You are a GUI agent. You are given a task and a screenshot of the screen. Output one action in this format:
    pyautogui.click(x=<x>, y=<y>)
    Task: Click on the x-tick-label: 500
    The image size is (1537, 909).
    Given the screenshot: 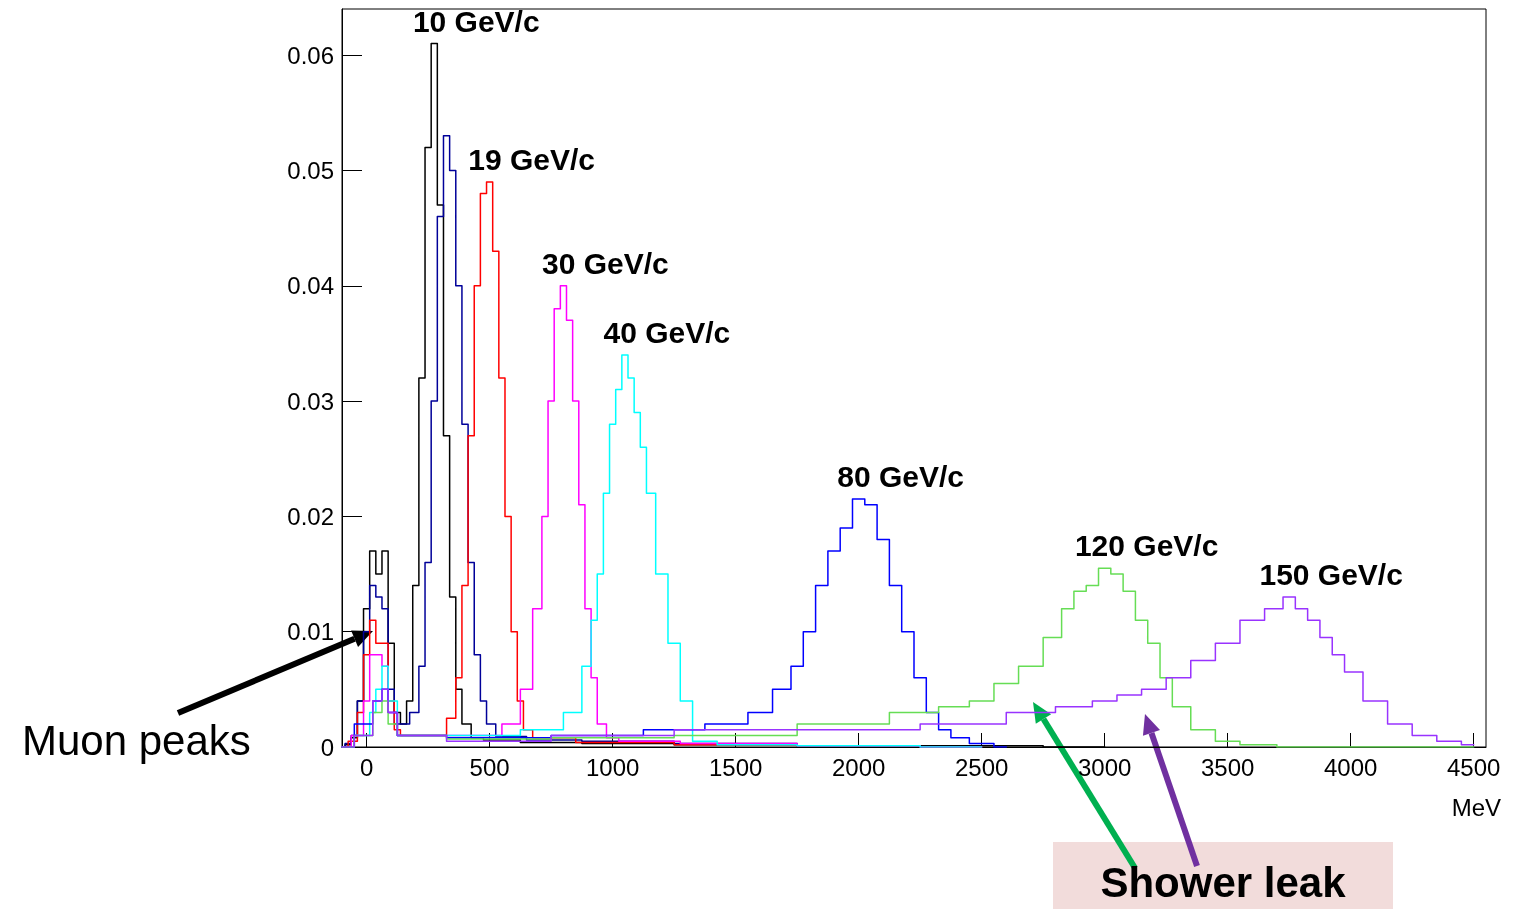 What is the action you would take?
    pyautogui.click(x=489, y=767)
    